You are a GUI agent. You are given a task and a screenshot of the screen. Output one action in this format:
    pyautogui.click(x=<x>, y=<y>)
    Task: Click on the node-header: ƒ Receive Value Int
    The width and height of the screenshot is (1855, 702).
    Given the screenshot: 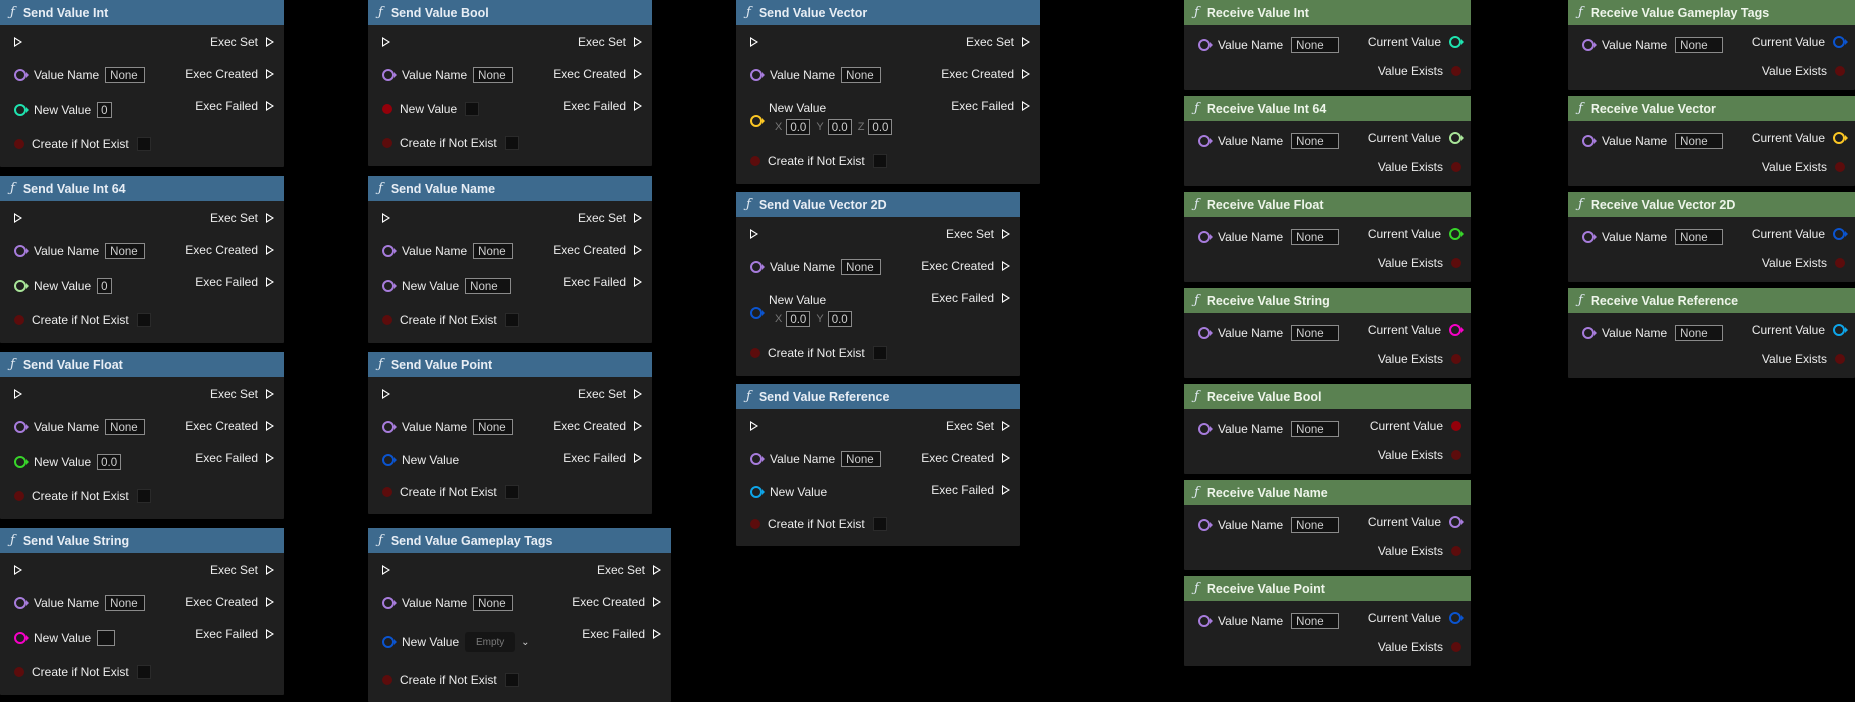 What is the action you would take?
    pyautogui.click(x=1327, y=12)
    